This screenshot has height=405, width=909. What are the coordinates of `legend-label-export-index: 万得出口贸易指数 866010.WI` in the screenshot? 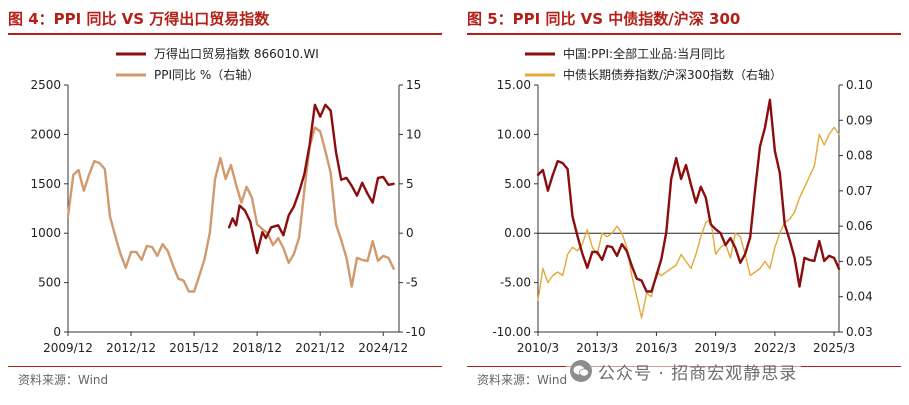 It's located at (236, 53).